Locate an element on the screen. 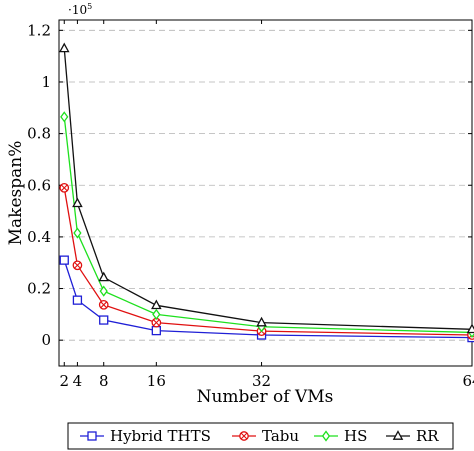  y-tick-label: 1.2 is located at coordinates (39, 30).